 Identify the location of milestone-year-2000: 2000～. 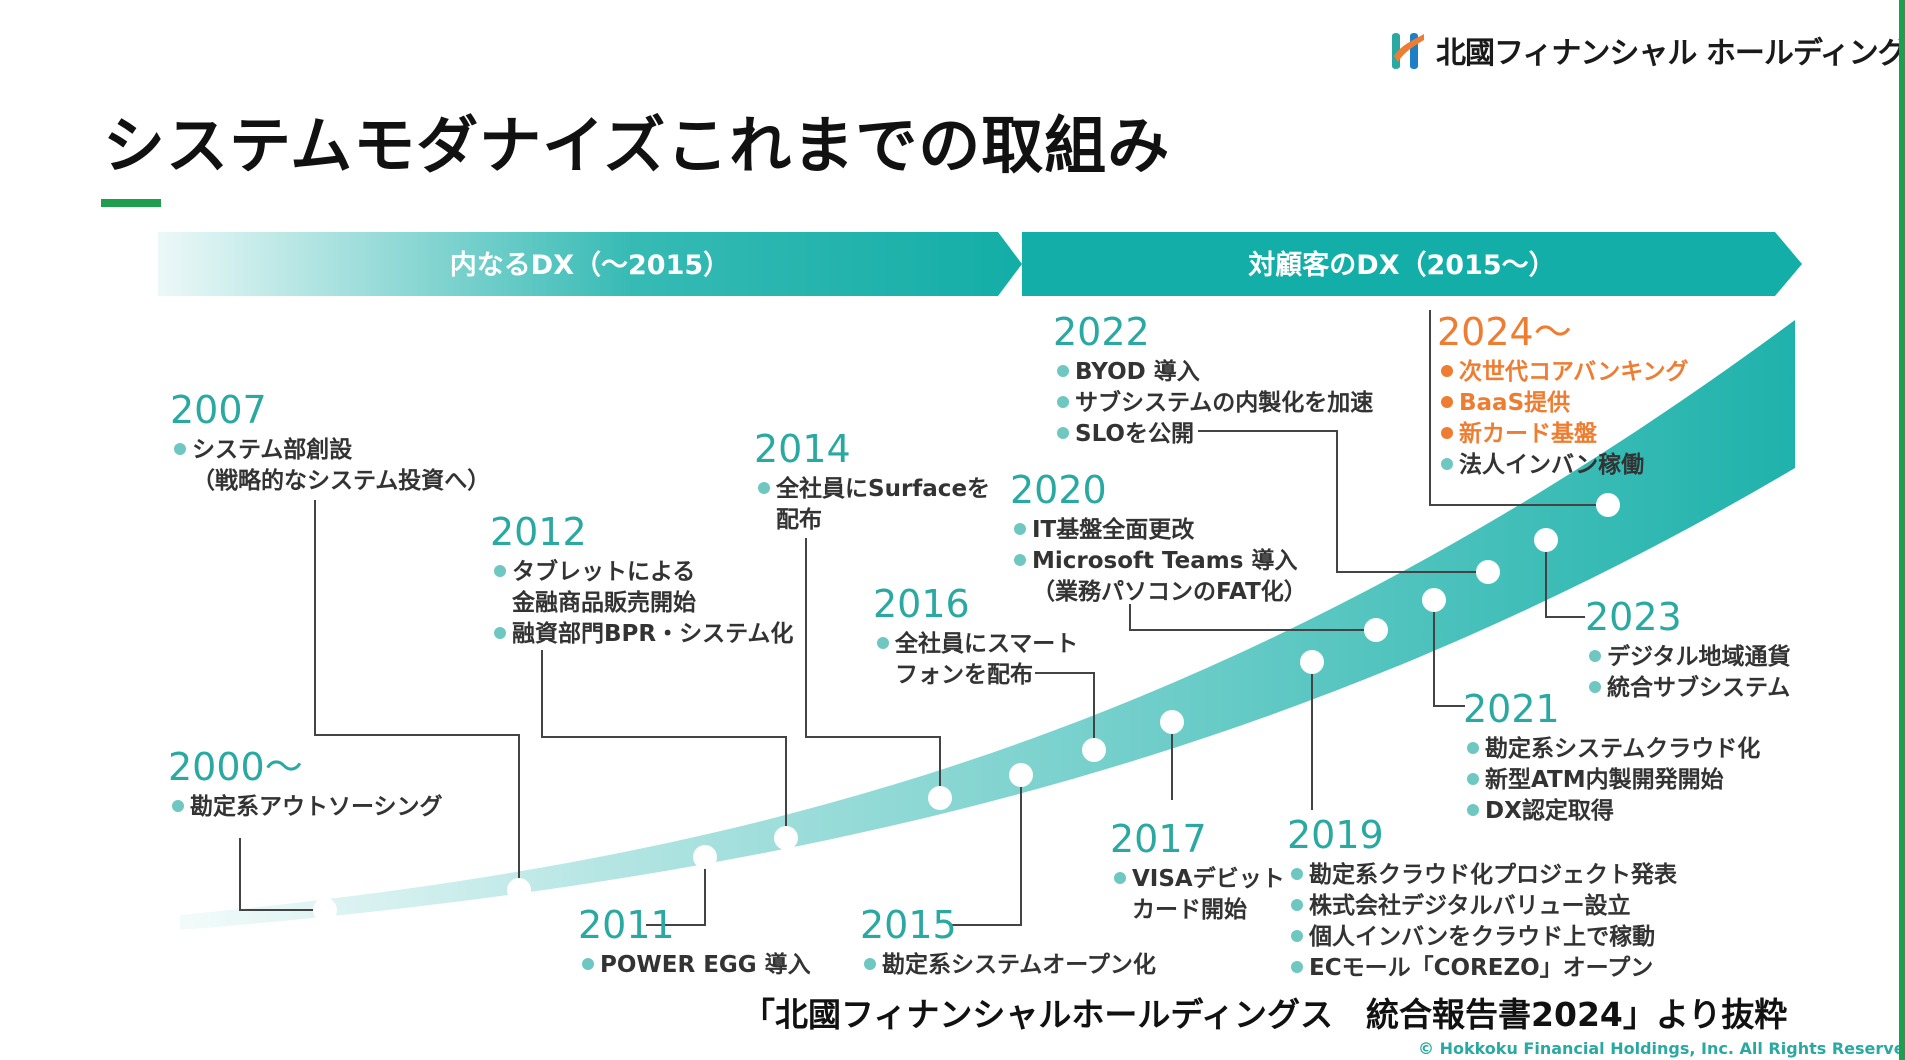
(235, 767).